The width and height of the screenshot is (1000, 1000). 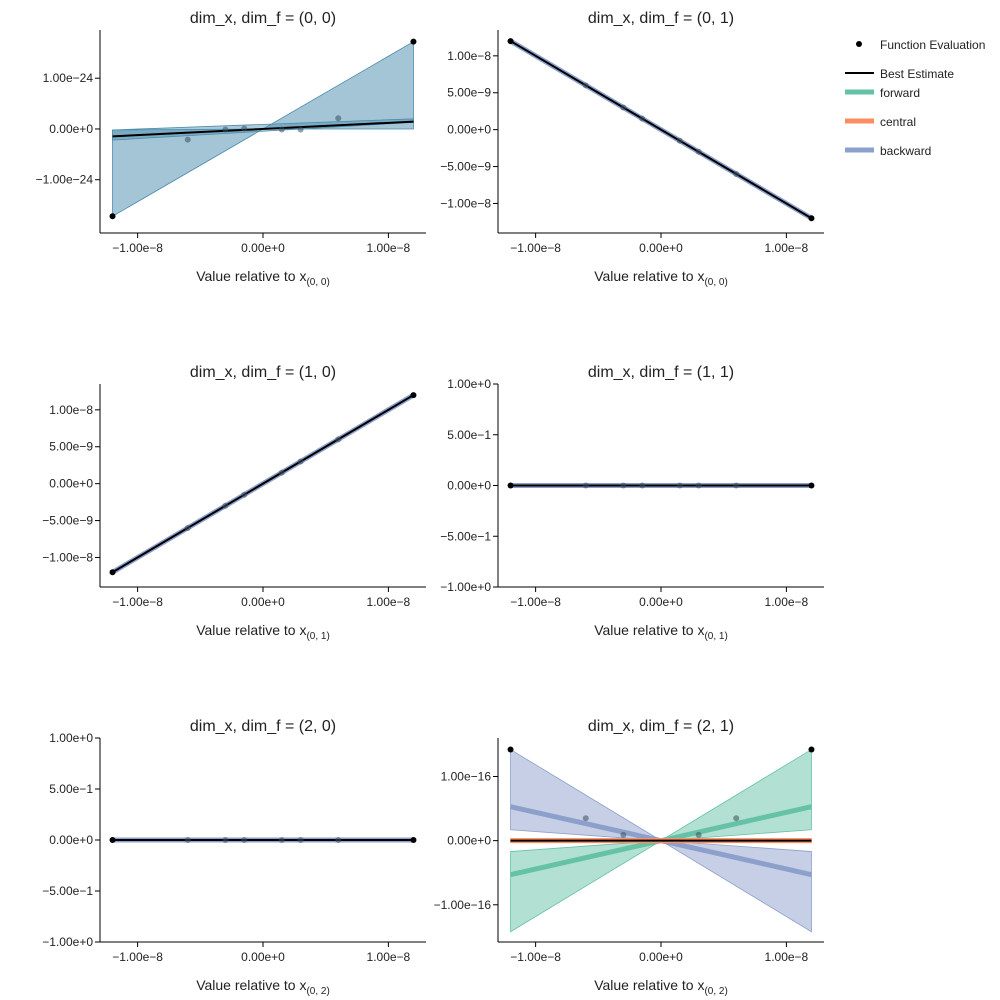 What do you see at coordinates (905, 151) in the screenshot?
I see `legend-label: backward` at bounding box center [905, 151].